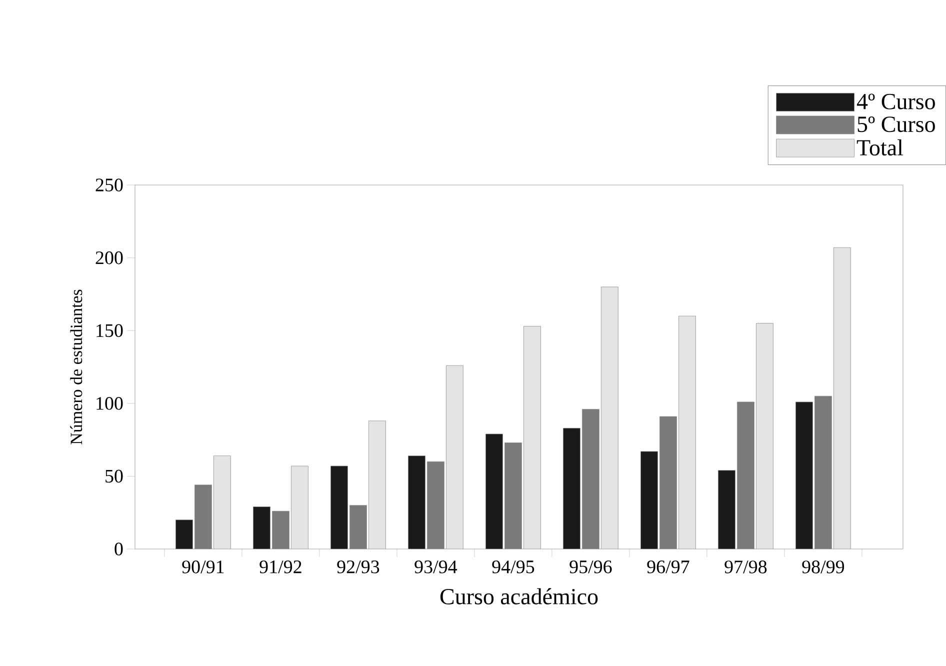 This screenshot has height=666, width=946. I want to click on legend-label: 5º Curso, so click(896, 124).